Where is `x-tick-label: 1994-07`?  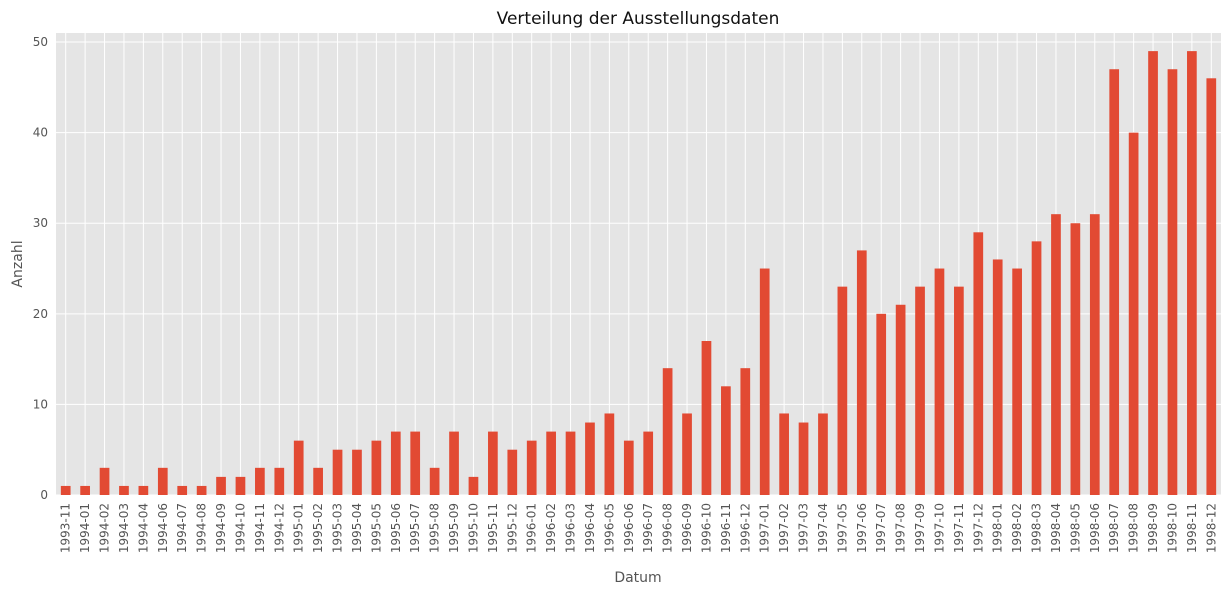
x-tick-label: 1994-07 is located at coordinates (182, 528).